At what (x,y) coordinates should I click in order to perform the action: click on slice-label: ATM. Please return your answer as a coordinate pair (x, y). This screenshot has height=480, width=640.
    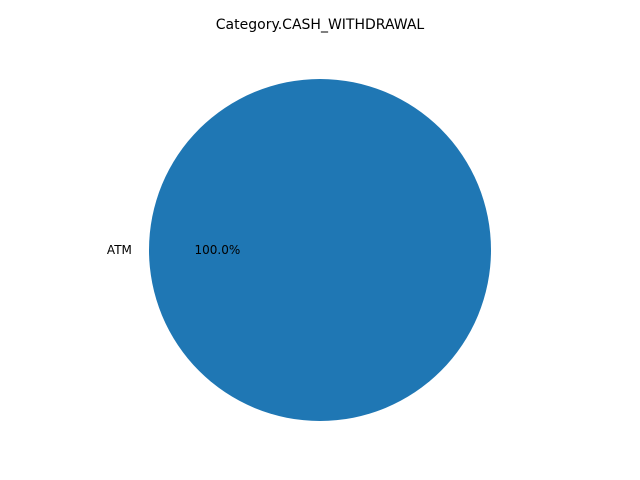
    Looking at the image, I should click on (119, 250).